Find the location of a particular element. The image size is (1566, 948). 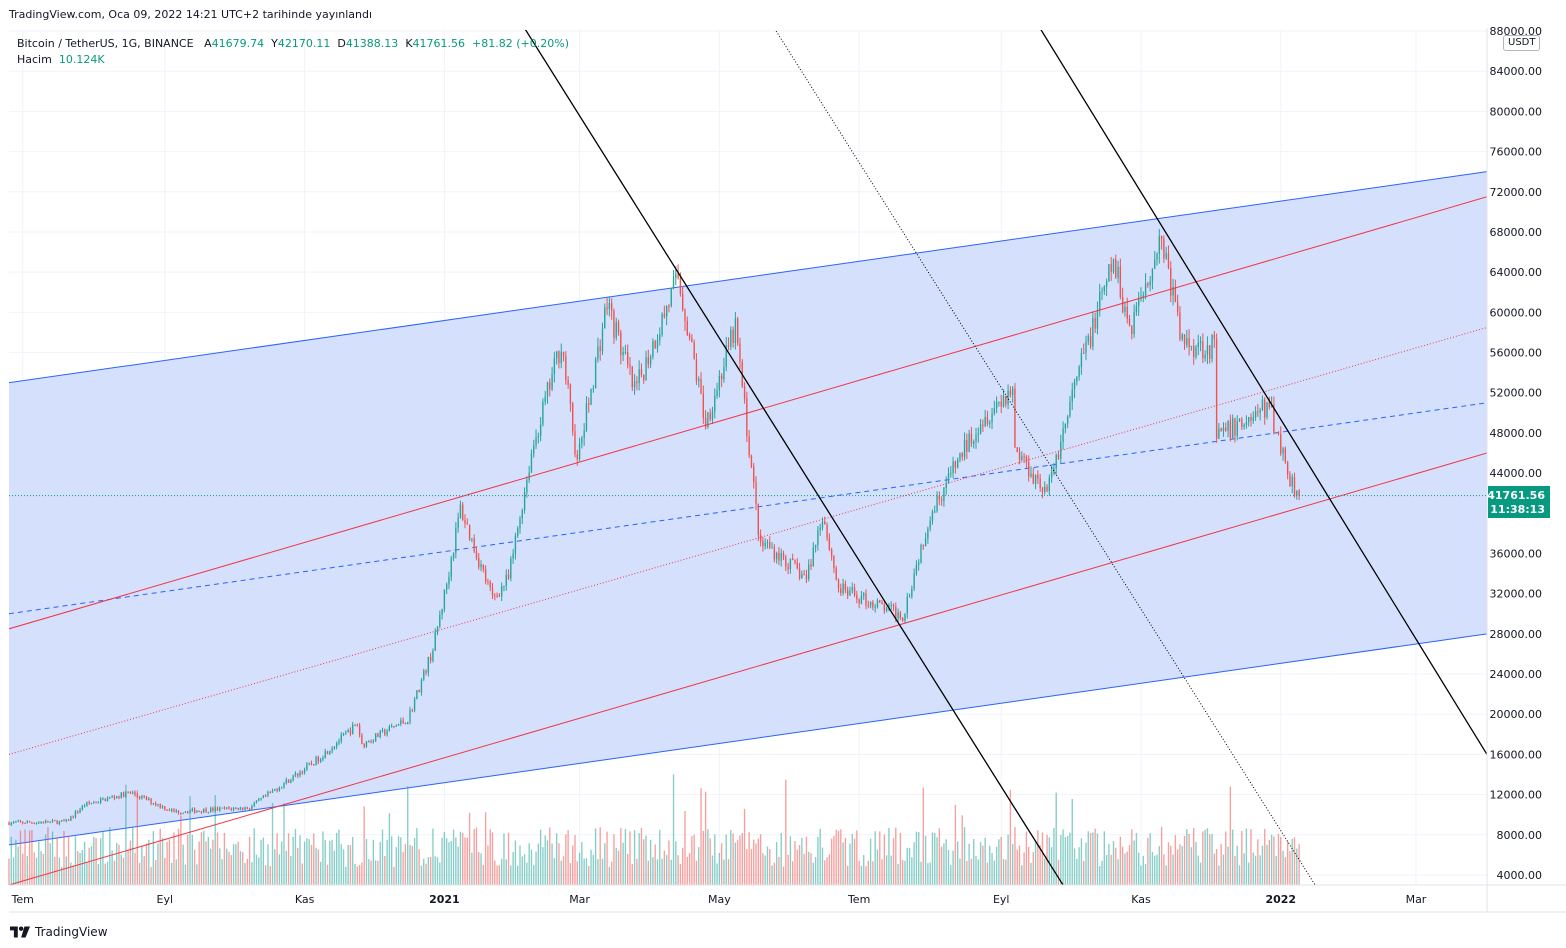

volume-label: Hacim is located at coordinates (34, 59).